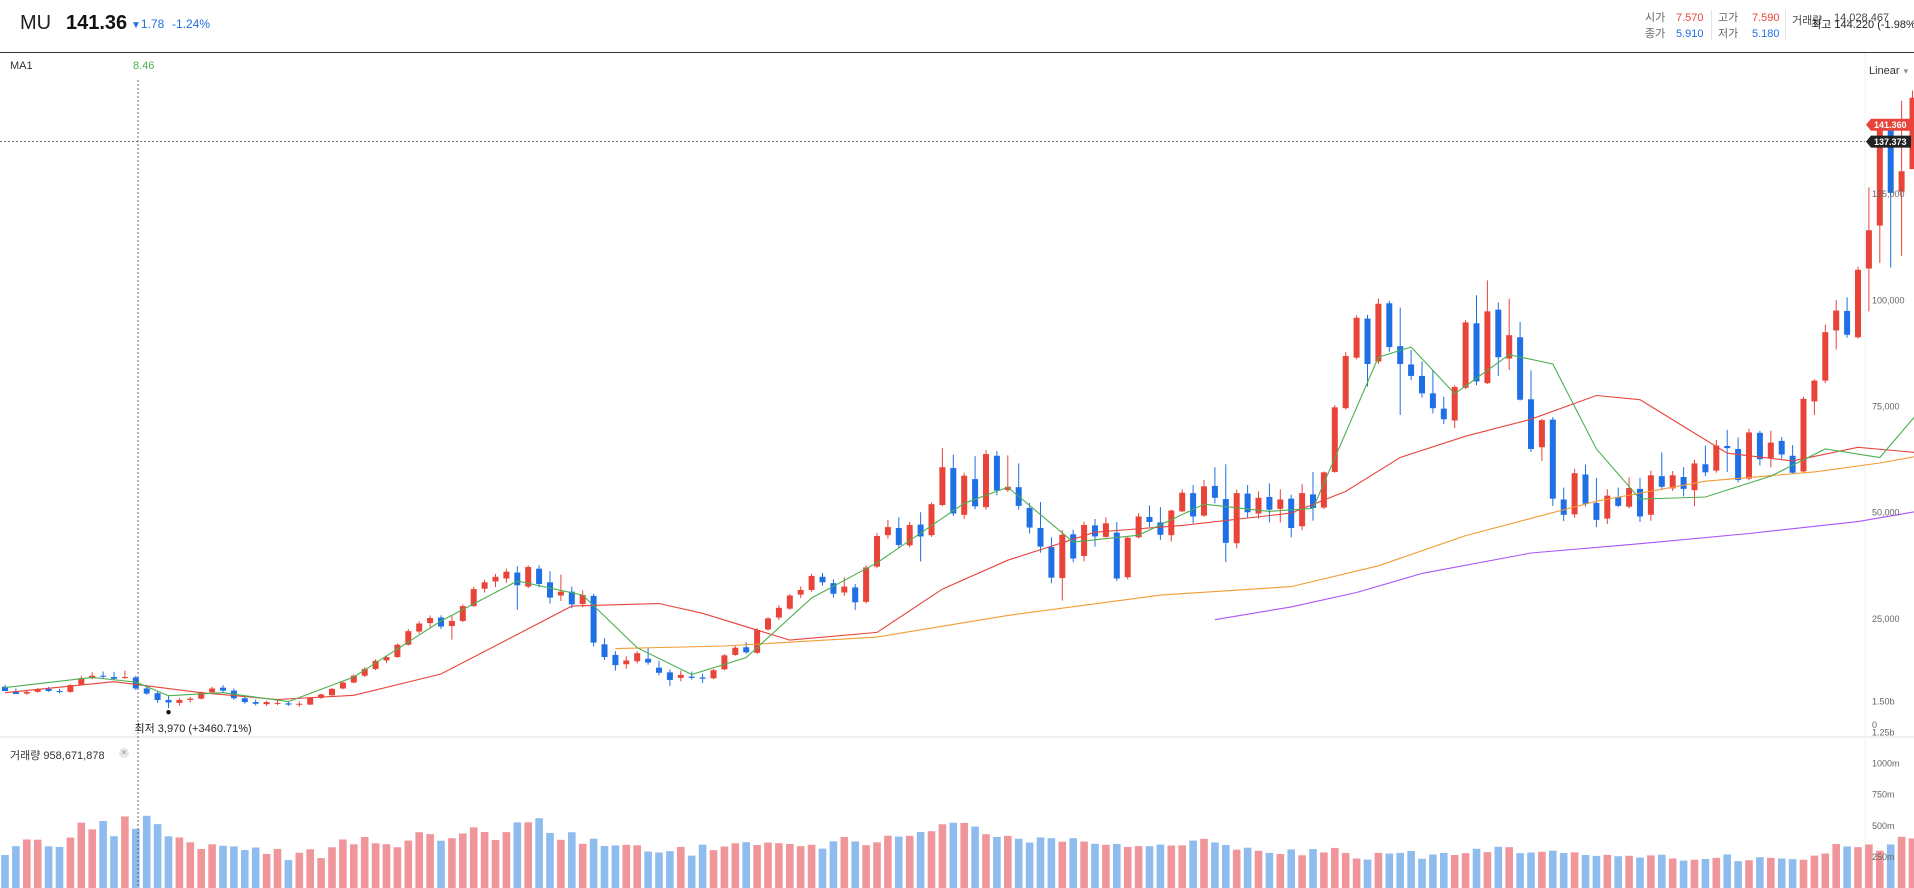  What do you see at coordinates (1655, 26) in the screenshot?
I see `ohlc-open-close-labels: 시가 종가` at bounding box center [1655, 26].